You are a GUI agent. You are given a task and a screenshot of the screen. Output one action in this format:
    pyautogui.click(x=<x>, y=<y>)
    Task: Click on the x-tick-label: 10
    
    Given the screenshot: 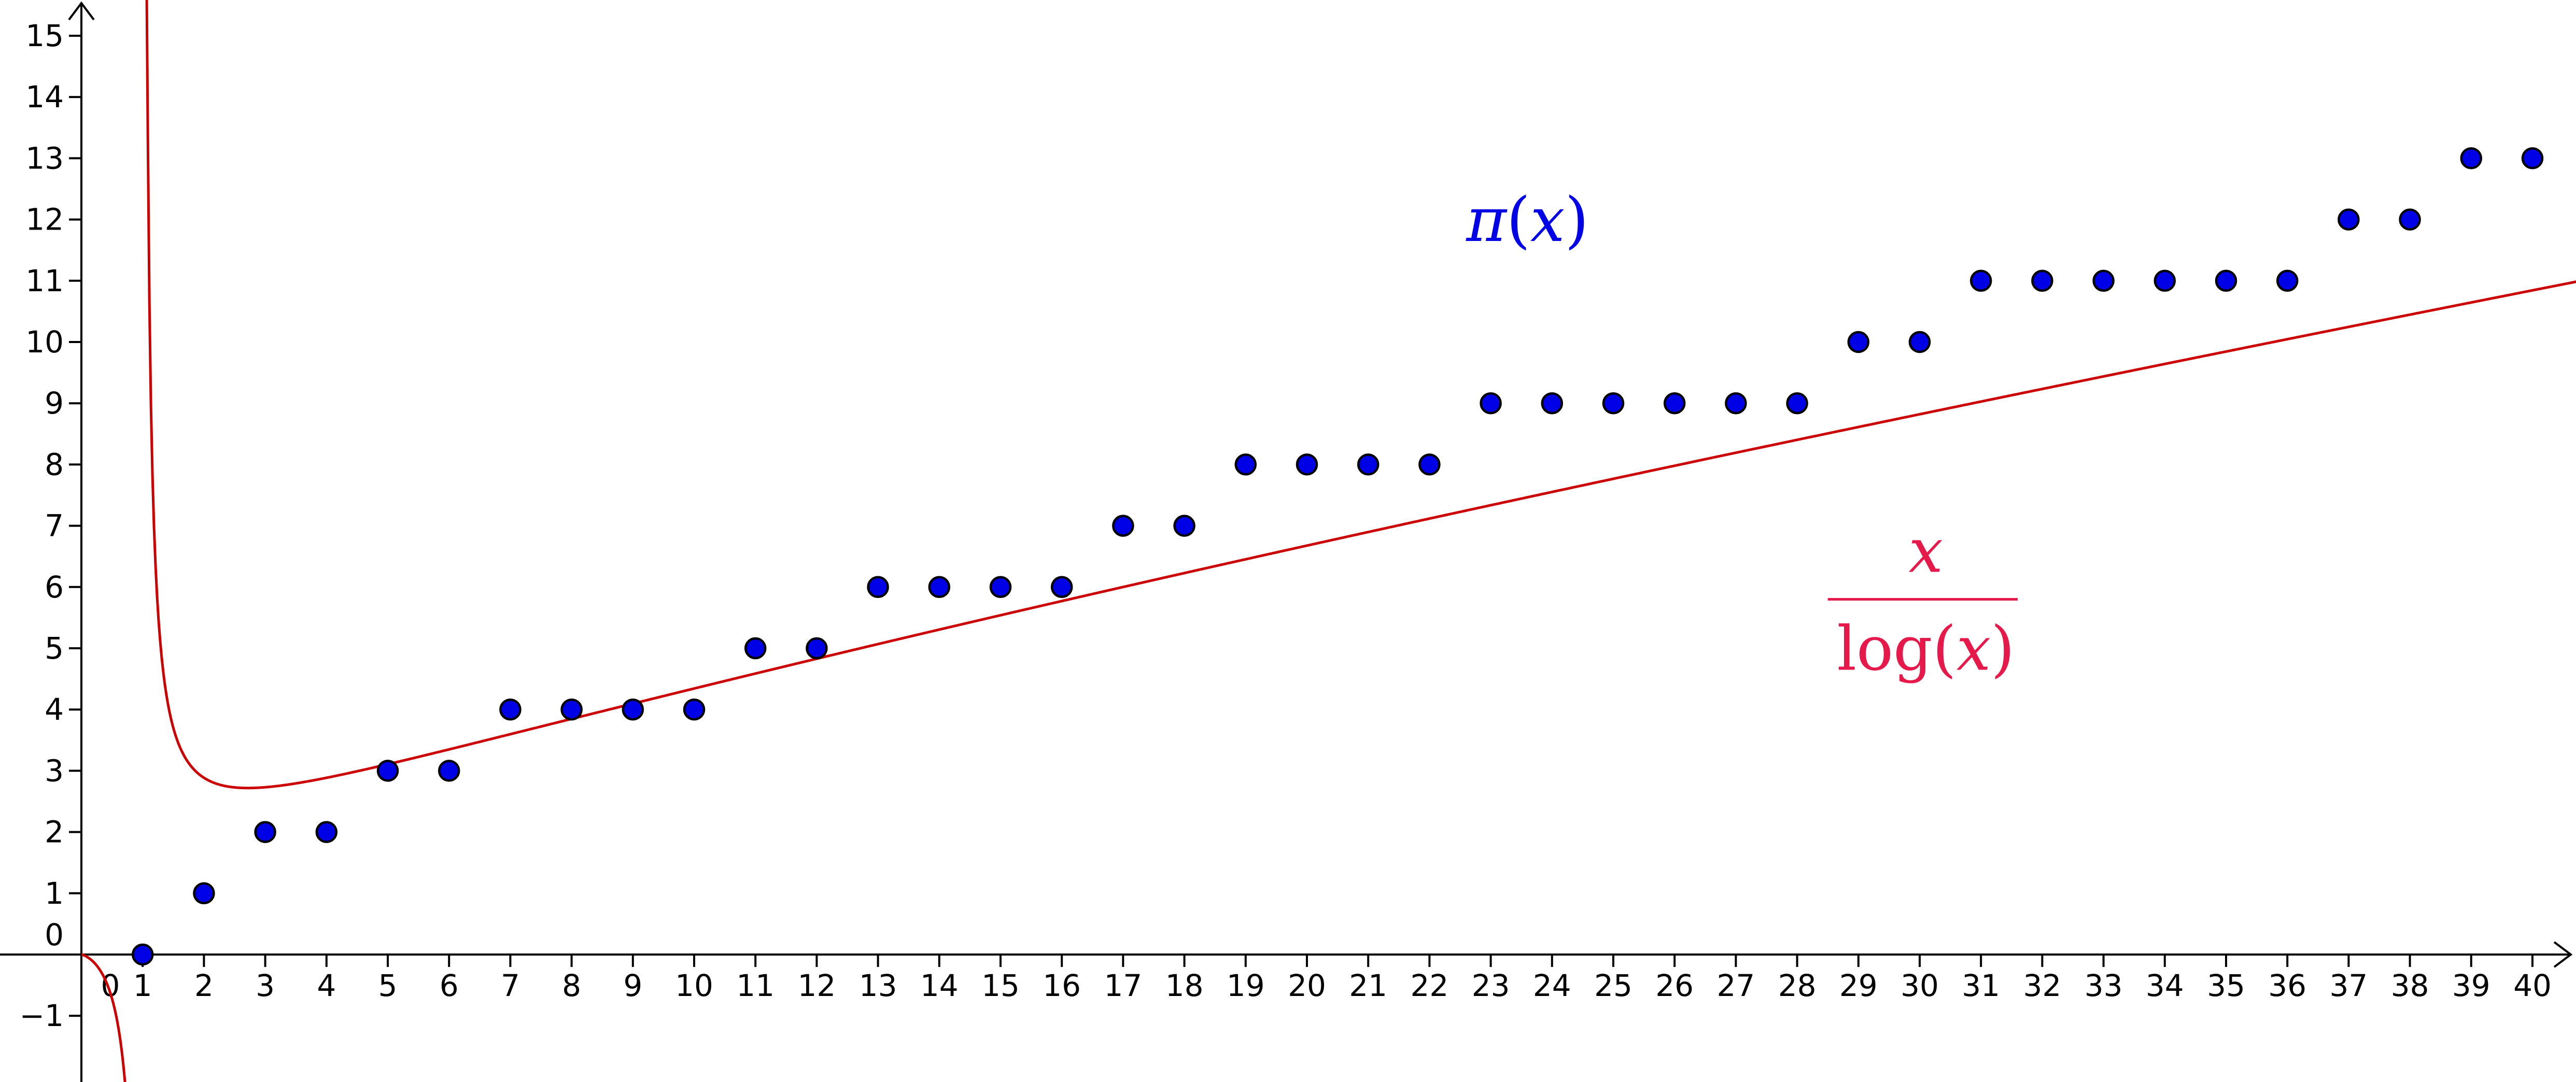 What is the action you would take?
    pyautogui.click(x=694, y=986)
    